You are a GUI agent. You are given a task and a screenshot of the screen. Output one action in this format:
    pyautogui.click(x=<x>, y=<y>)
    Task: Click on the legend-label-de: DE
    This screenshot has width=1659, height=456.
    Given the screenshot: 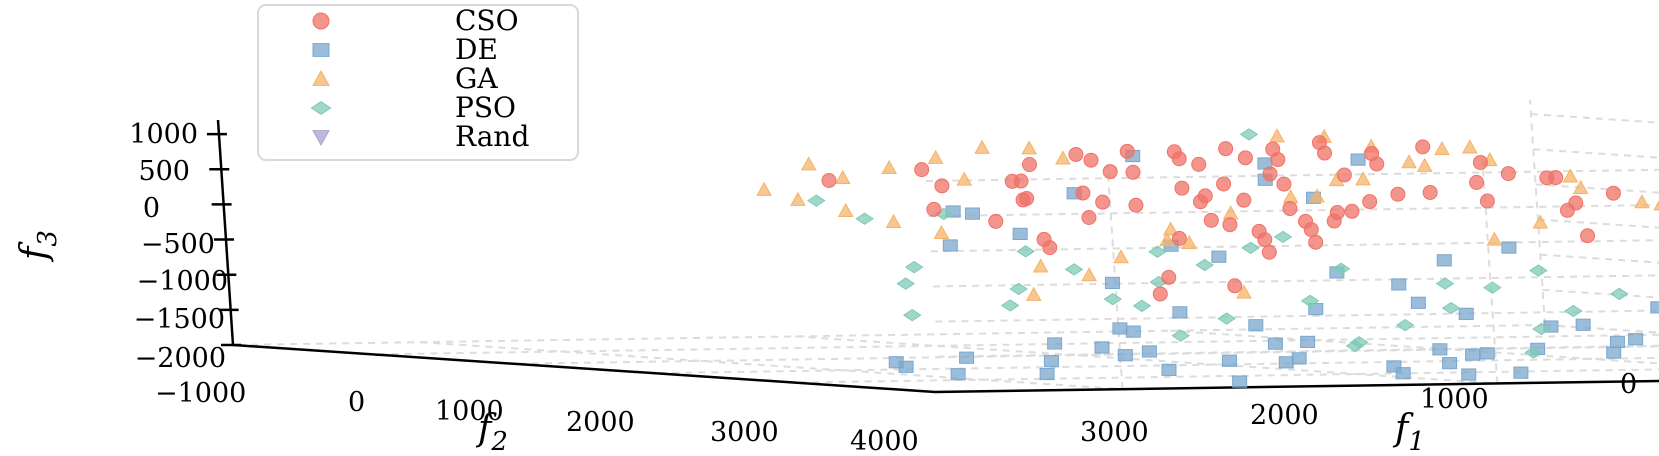 What is the action you would take?
    pyautogui.click(x=476, y=49)
    